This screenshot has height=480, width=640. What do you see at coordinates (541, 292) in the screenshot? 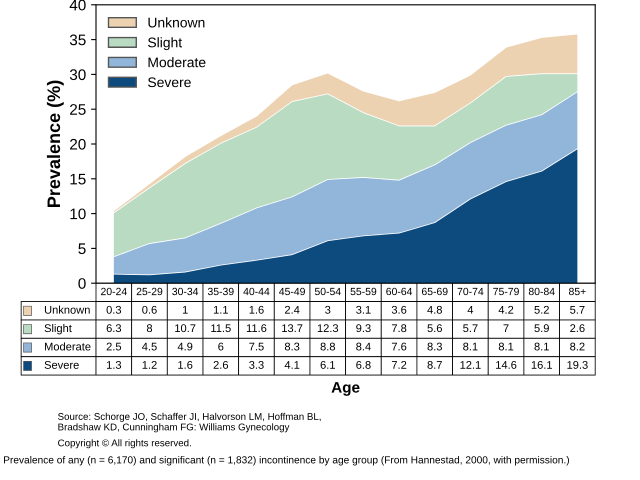
I see `x-tick-label: 80-84` at bounding box center [541, 292].